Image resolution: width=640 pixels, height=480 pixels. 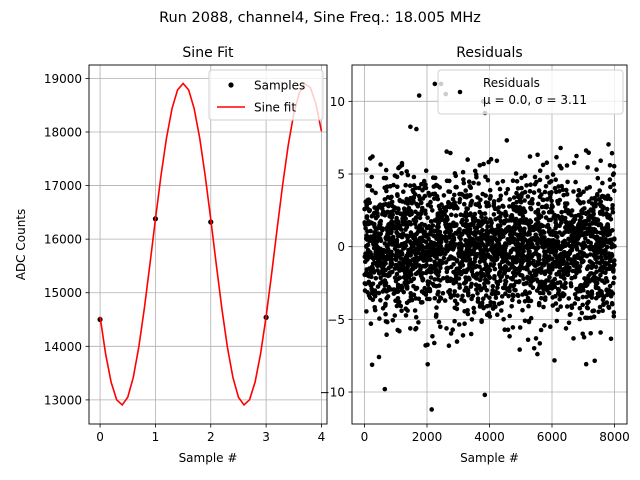 I want to click on legend: Residuals μ = 0.0, σ = 3.11, so click(x=530, y=92).